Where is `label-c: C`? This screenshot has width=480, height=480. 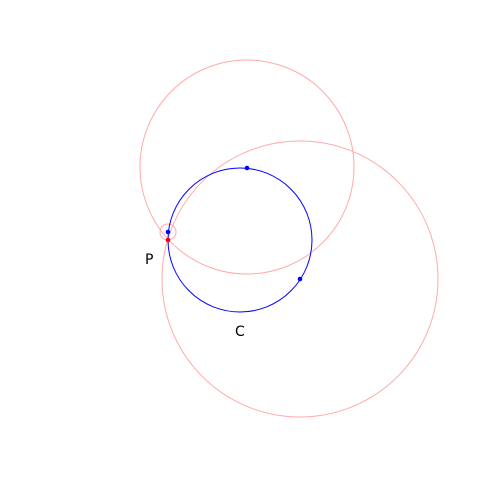
label-c: C is located at coordinates (240, 332).